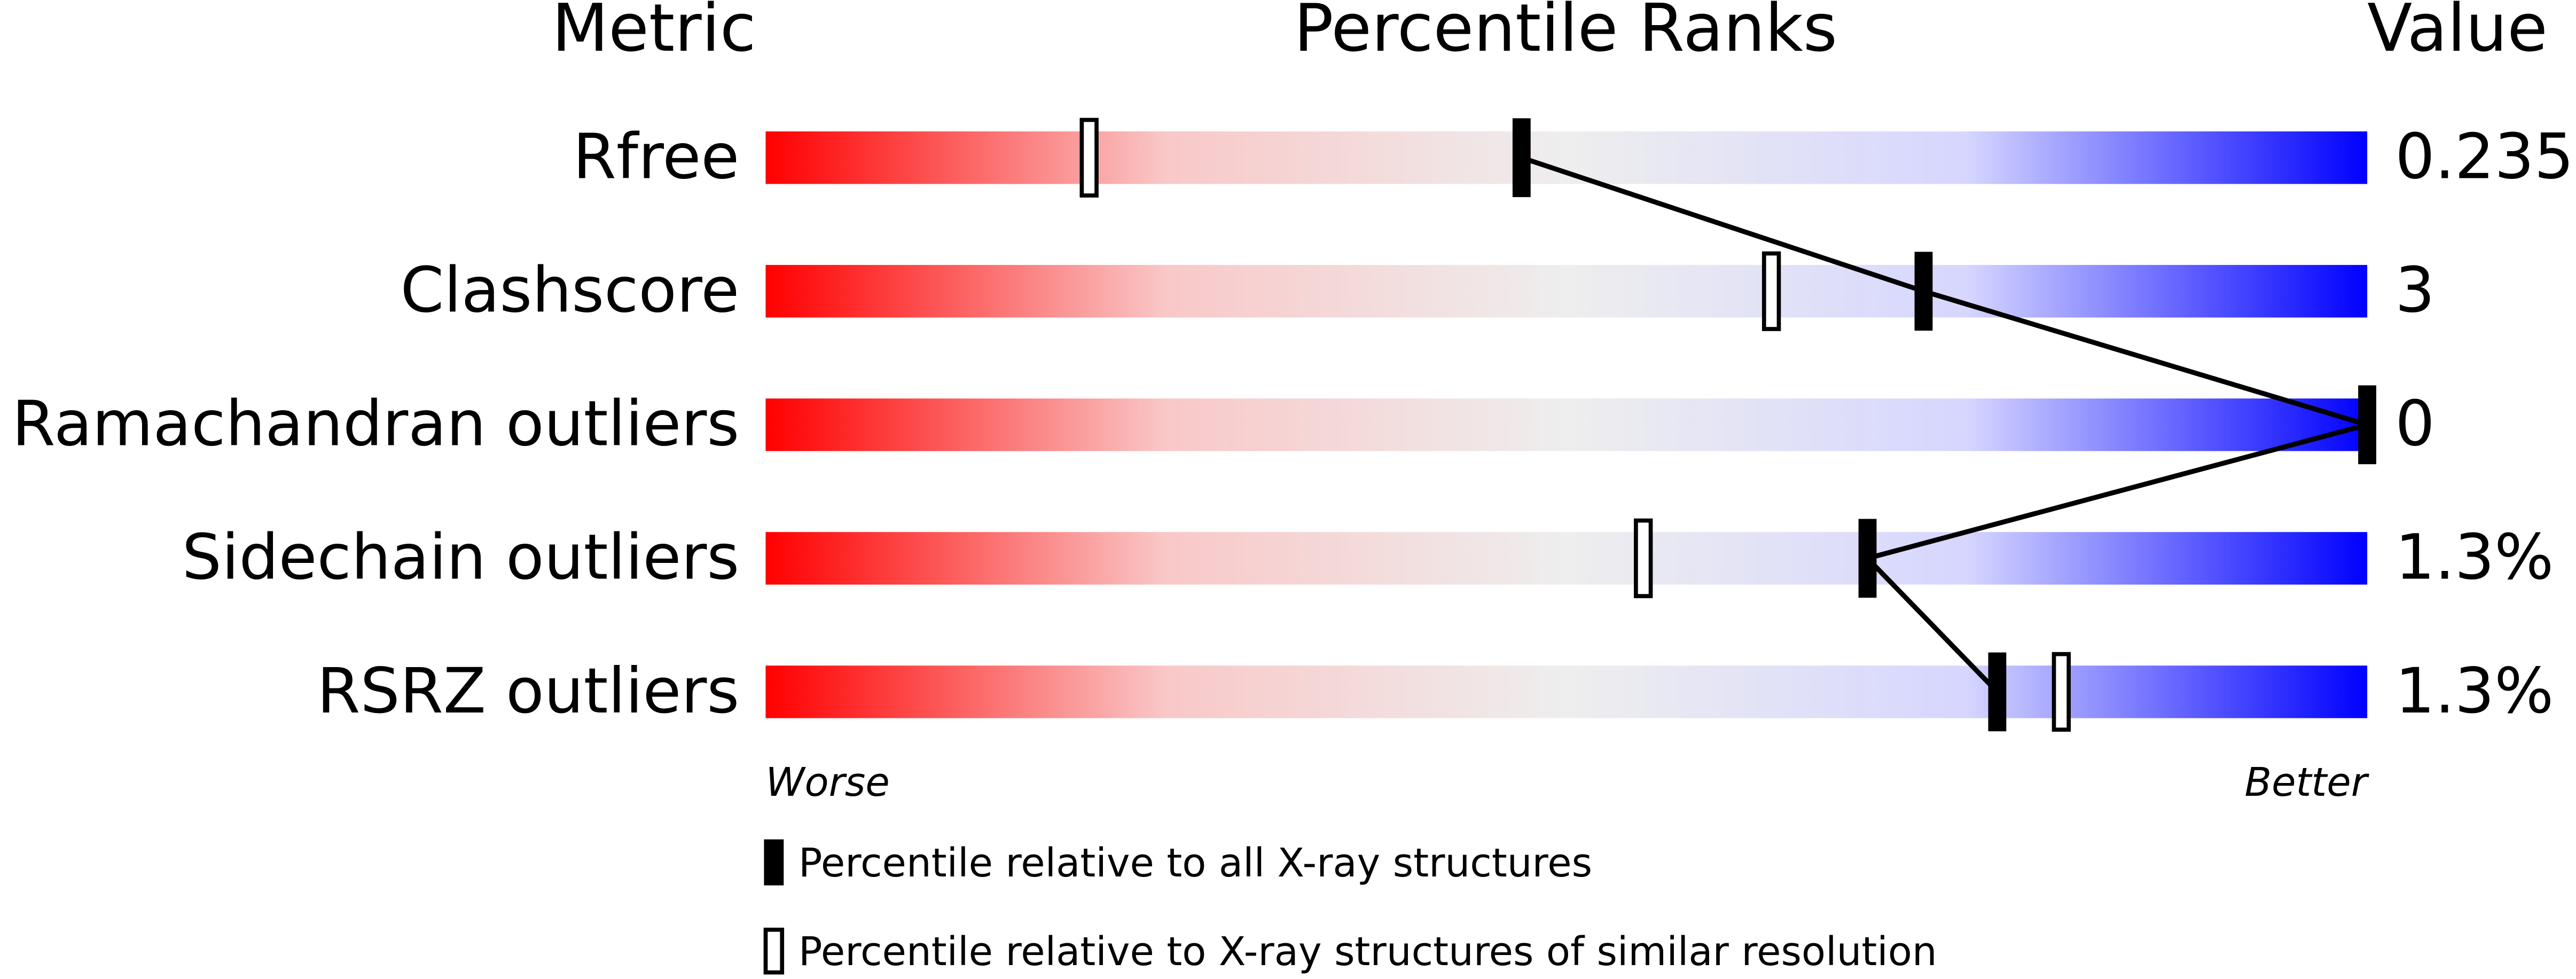  What do you see at coordinates (656, 157) in the screenshot?
I see `metric-label: Rfree` at bounding box center [656, 157].